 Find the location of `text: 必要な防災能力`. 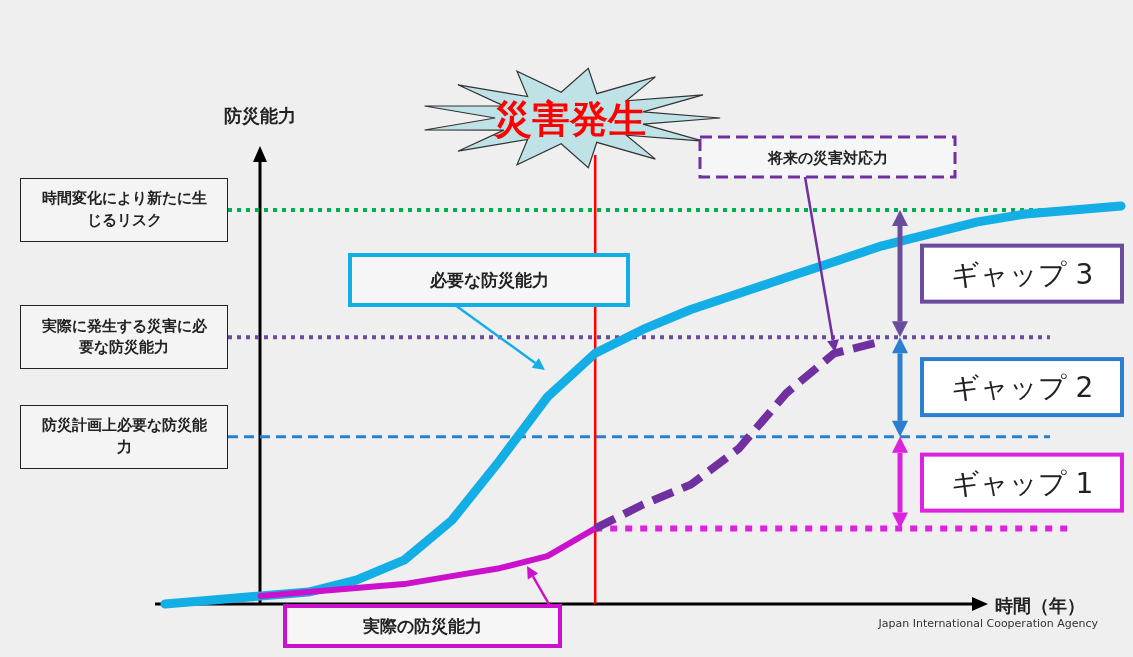

text: 必要な防災能力 is located at coordinates (488, 280).